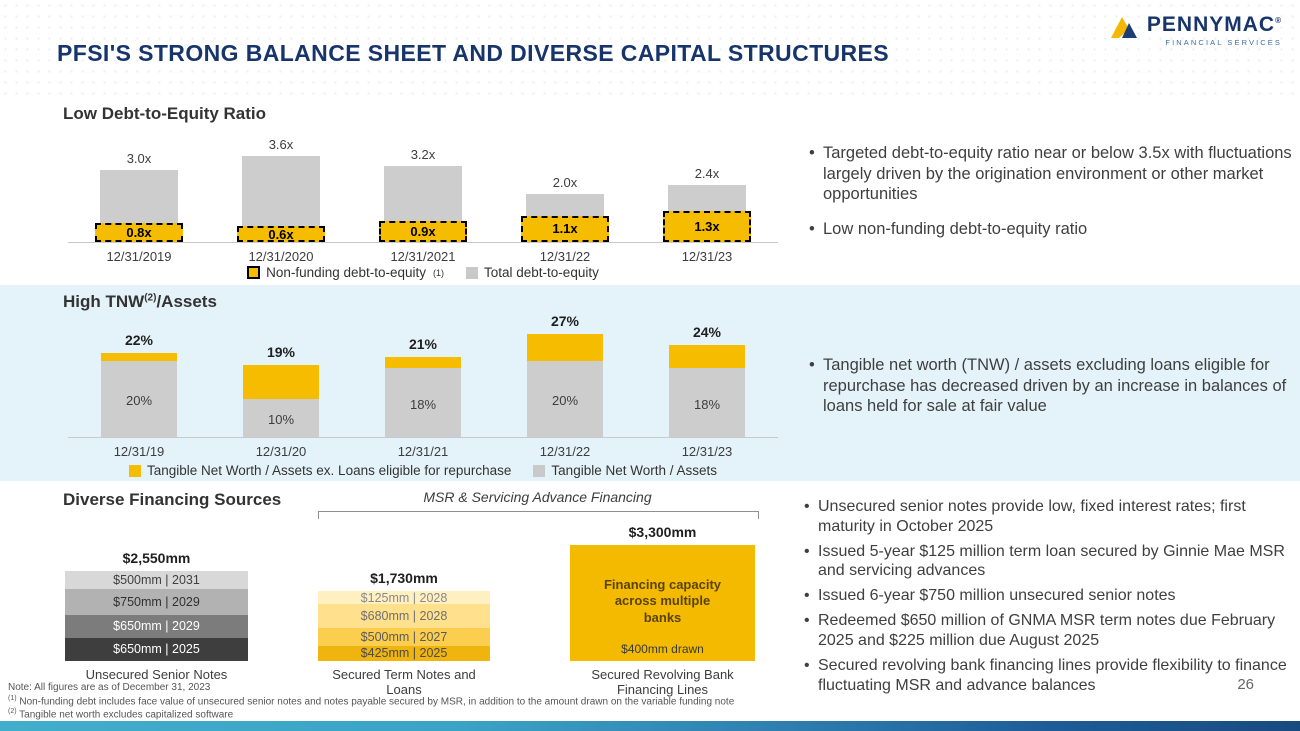 The image size is (1300, 731). I want to click on background-dot-pattern, so click(650, 50).